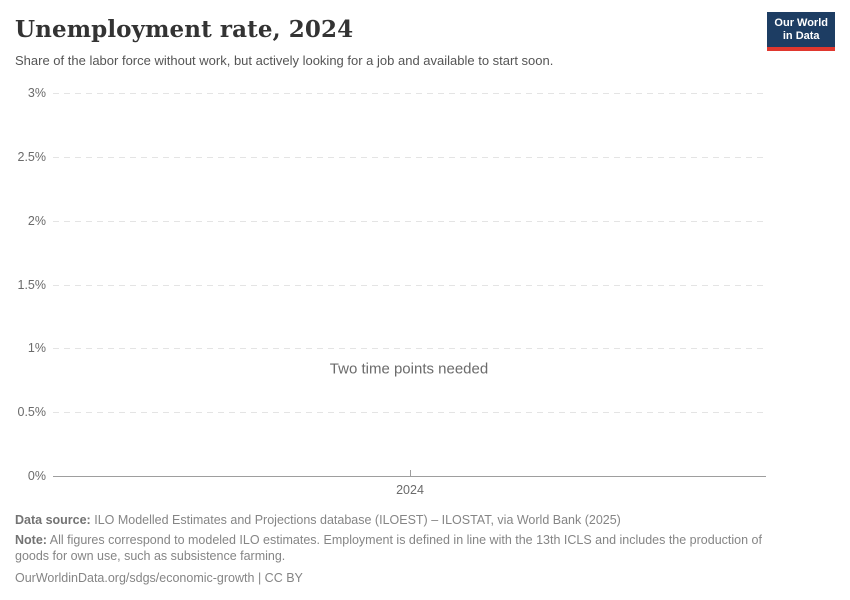  What do you see at coordinates (32, 412) in the screenshot?
I see `y-axis-tick-label: 0.5%` at bounding box center [32, 412].